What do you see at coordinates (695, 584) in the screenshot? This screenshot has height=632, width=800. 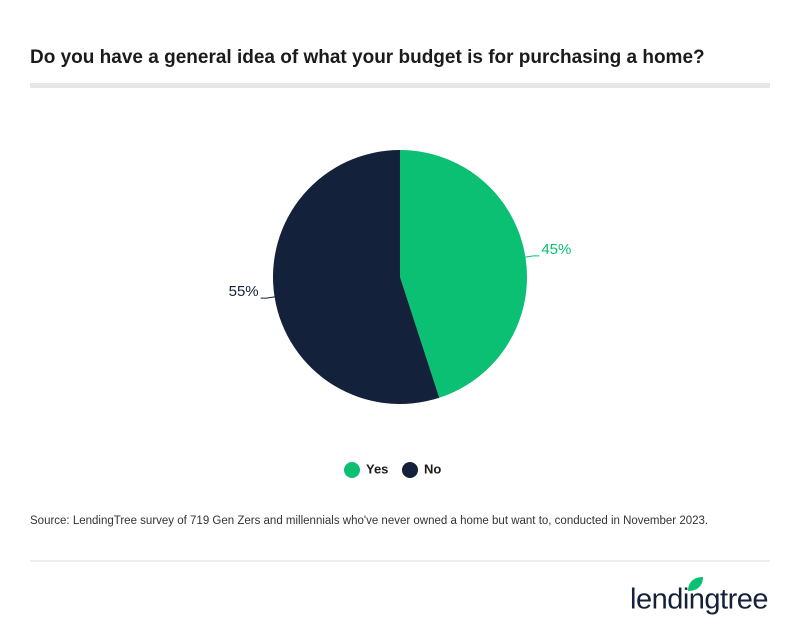 I see `brand-leaf` at bounding box center [695, 584].